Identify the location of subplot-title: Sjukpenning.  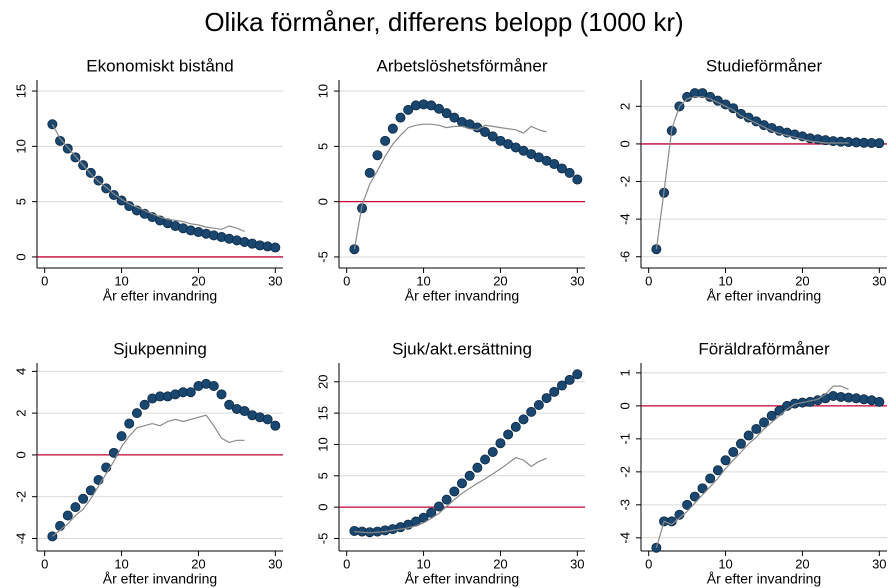
(160, 348).